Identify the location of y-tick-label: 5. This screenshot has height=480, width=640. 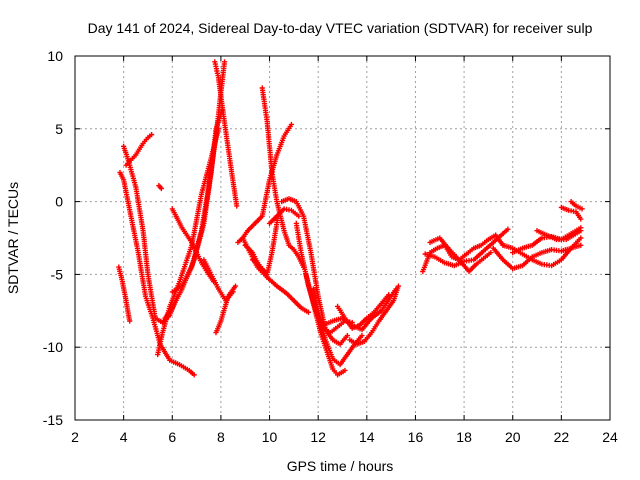
(59, 129).